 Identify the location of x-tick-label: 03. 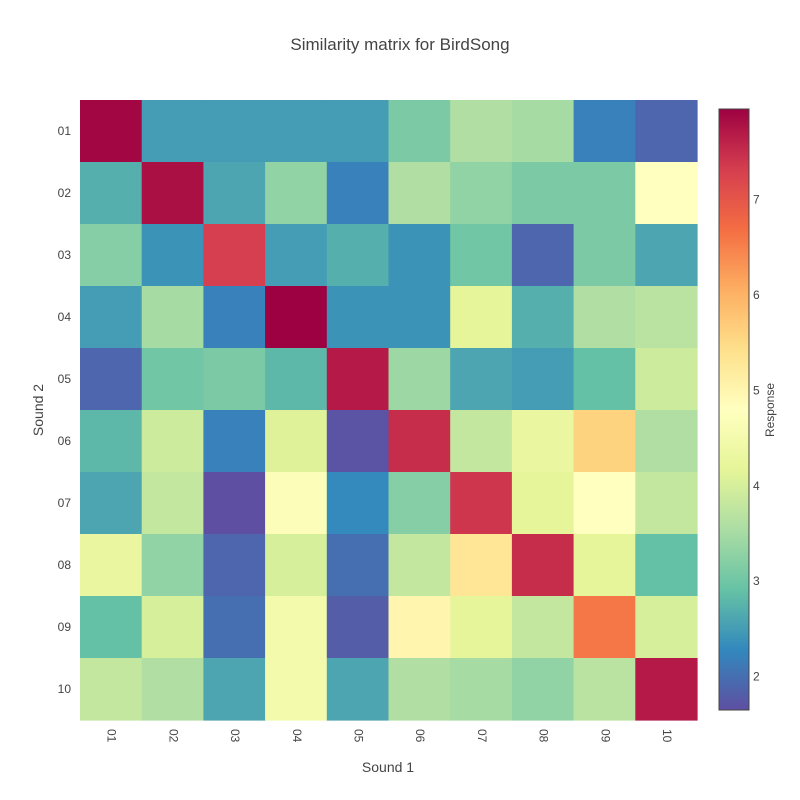
(235, 736).